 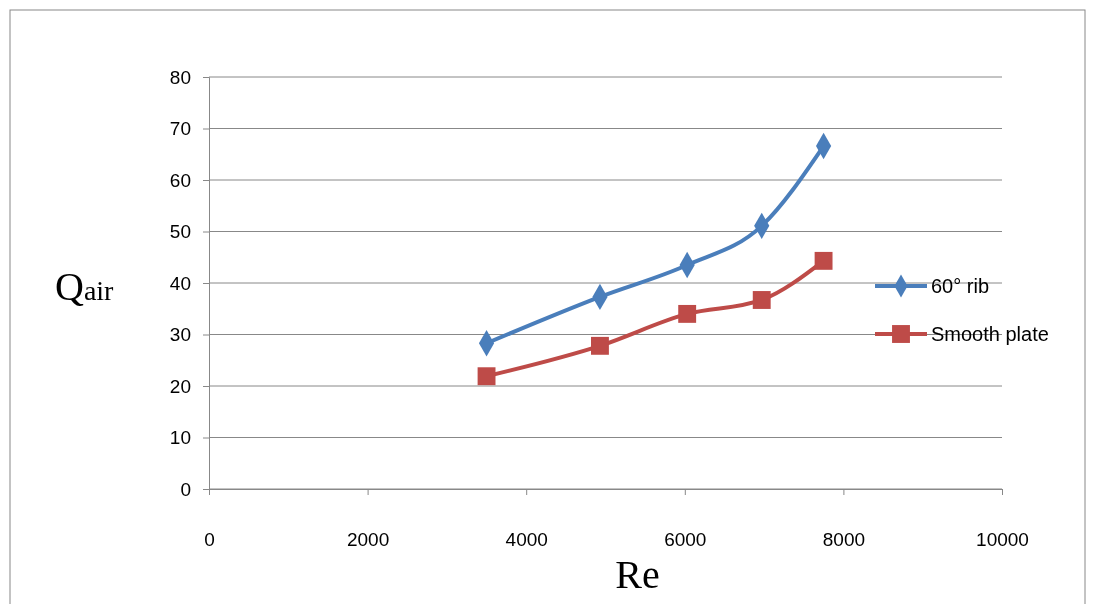 What do you see at coordinates (180, 438) in the screenshot?
I see `y-tick-label: 10` at bounding box center [180, 438].